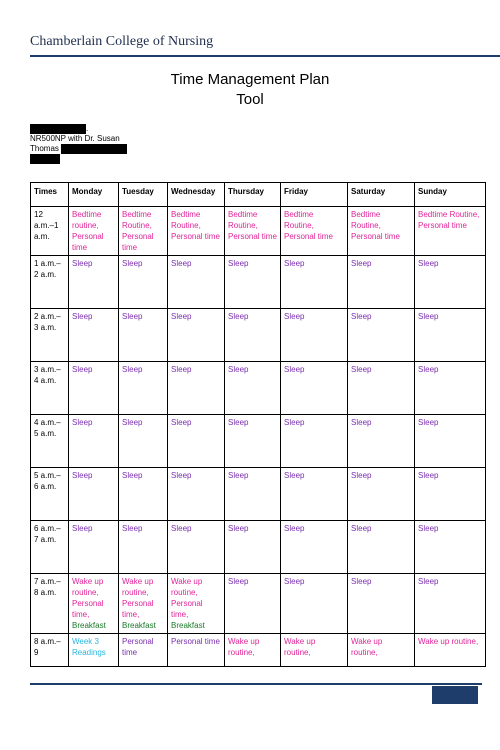  What do you see at coordinates (256, 684) in the screenshot?
I see `footer-rule` at bounding box center [256, 684].